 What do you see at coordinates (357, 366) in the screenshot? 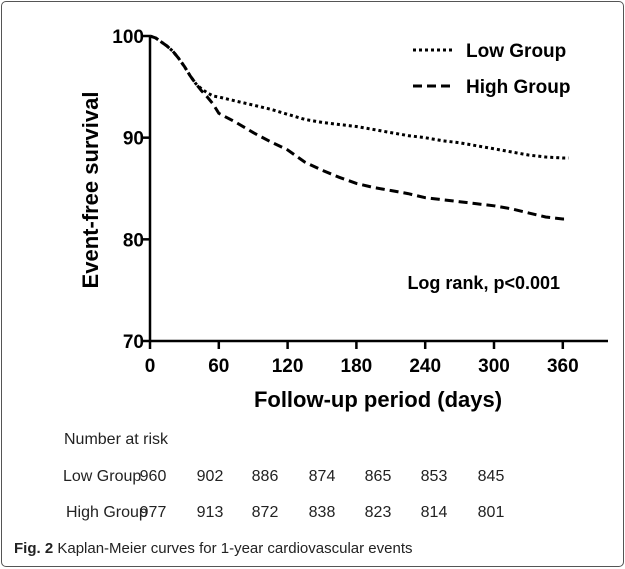
I see `x-tick-label: 180` at bounding box center [357, 366].